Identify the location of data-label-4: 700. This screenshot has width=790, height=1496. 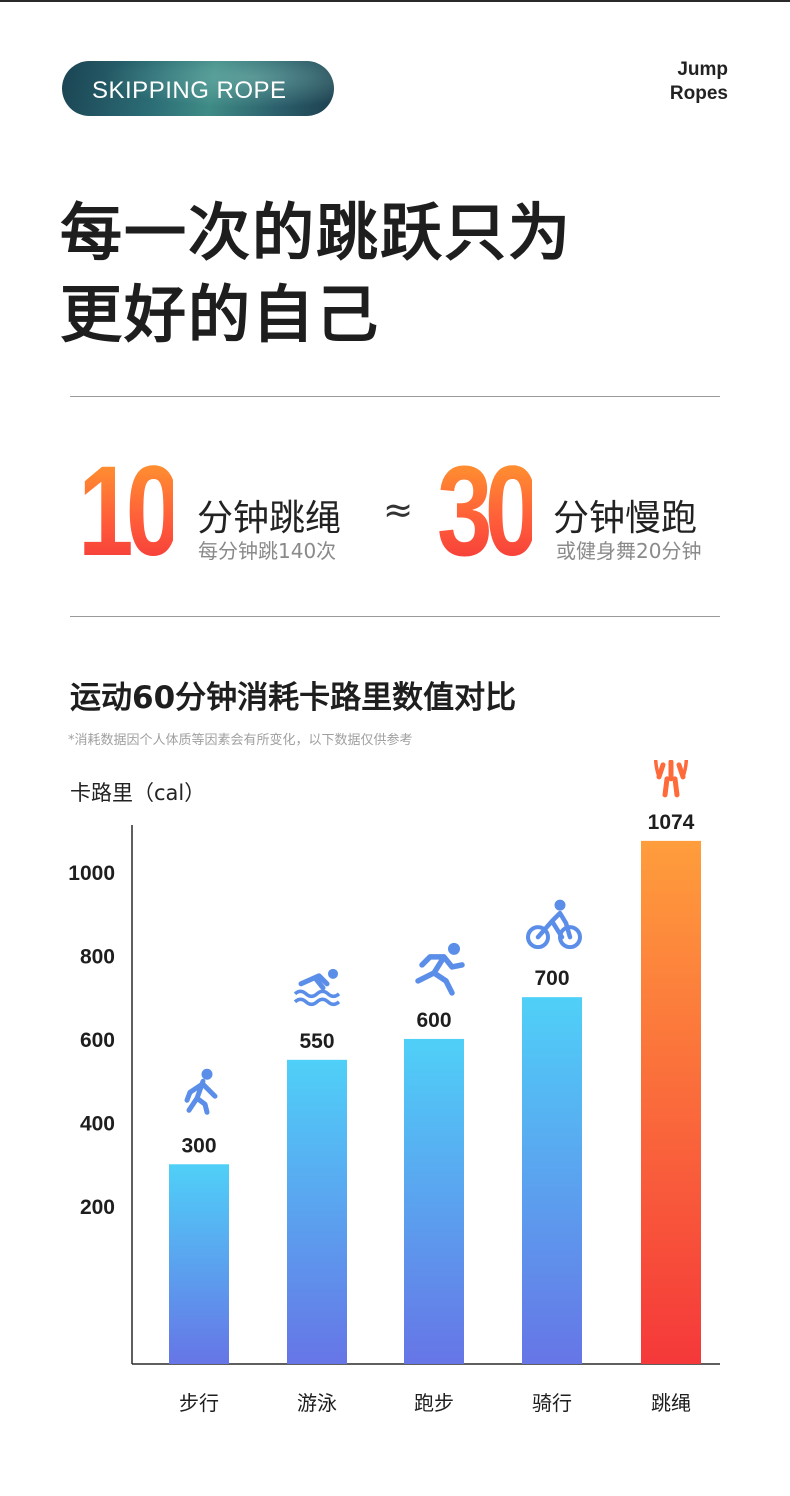
(551, 978).